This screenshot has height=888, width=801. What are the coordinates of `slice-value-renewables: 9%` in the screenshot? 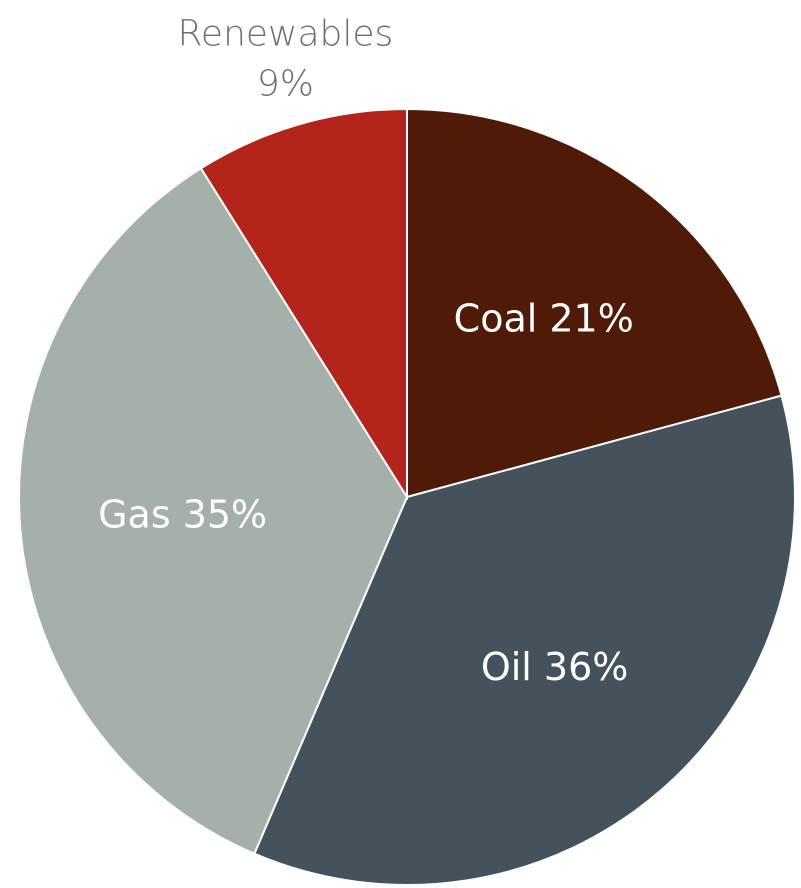 It's located at (285, 83).